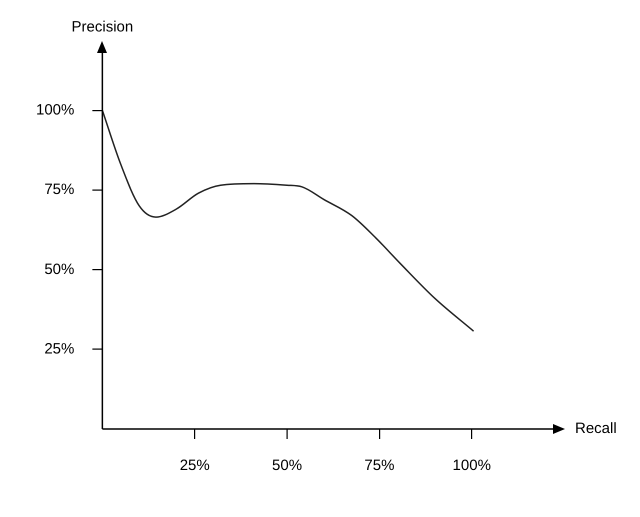  Describe the element at coordinates (379, 465) in the screenshot. I see `x-tick-label: 75%` at that location.